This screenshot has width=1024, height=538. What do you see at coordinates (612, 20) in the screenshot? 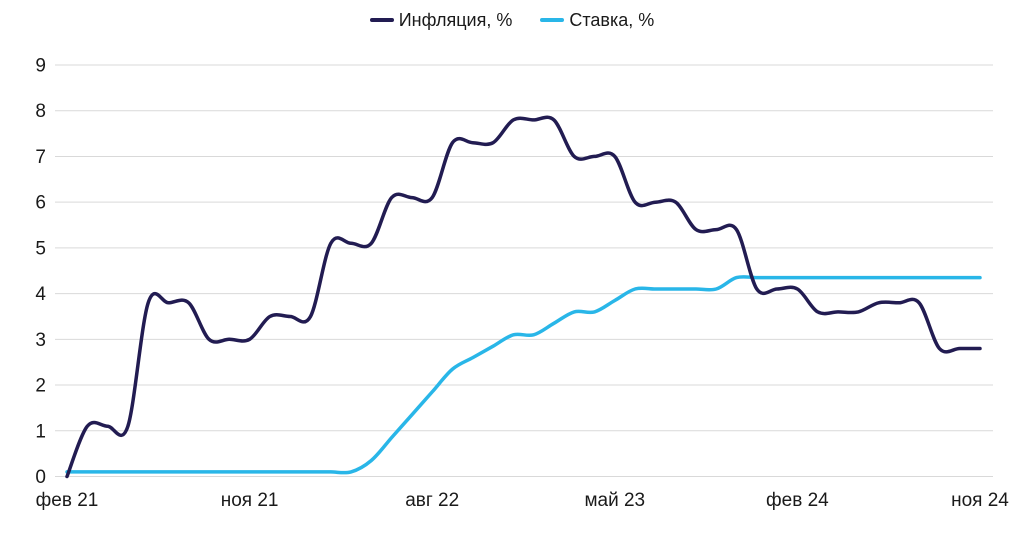
I see `legend-label-rate: Ставка, %` at bounding box center [612, 20].